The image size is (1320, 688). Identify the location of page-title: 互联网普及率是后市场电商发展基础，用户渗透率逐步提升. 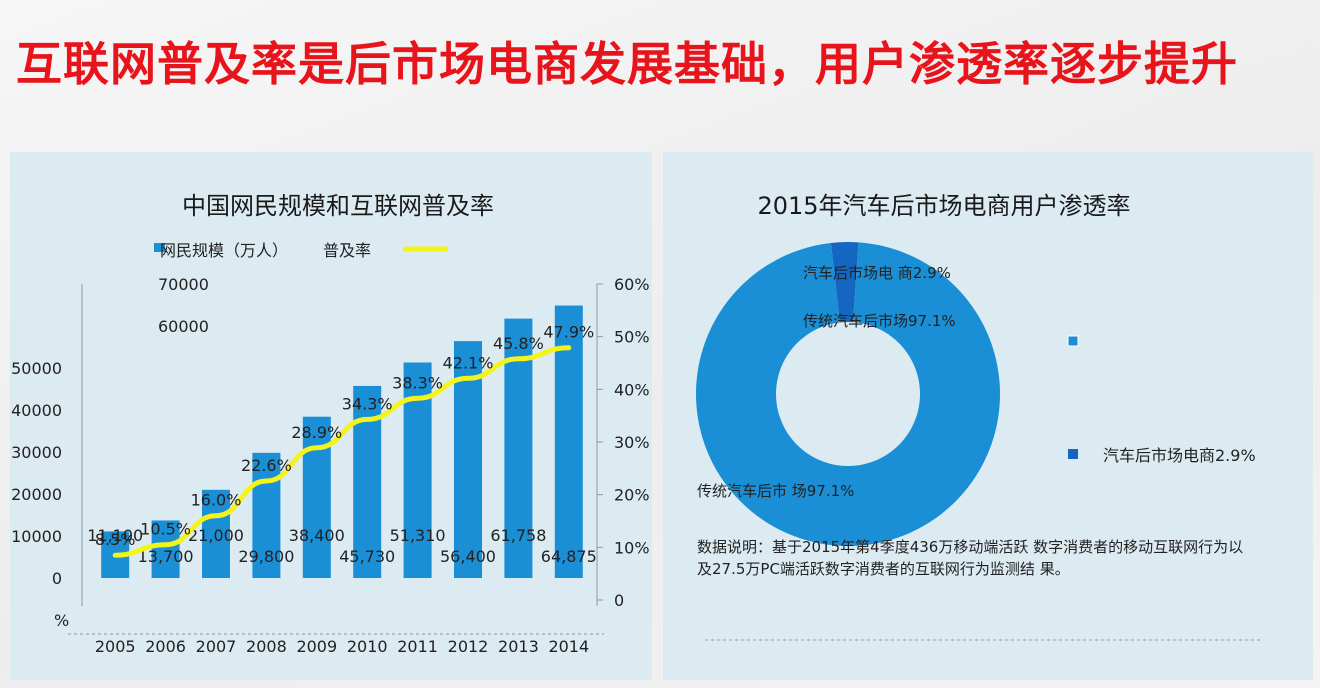
(627, 64).